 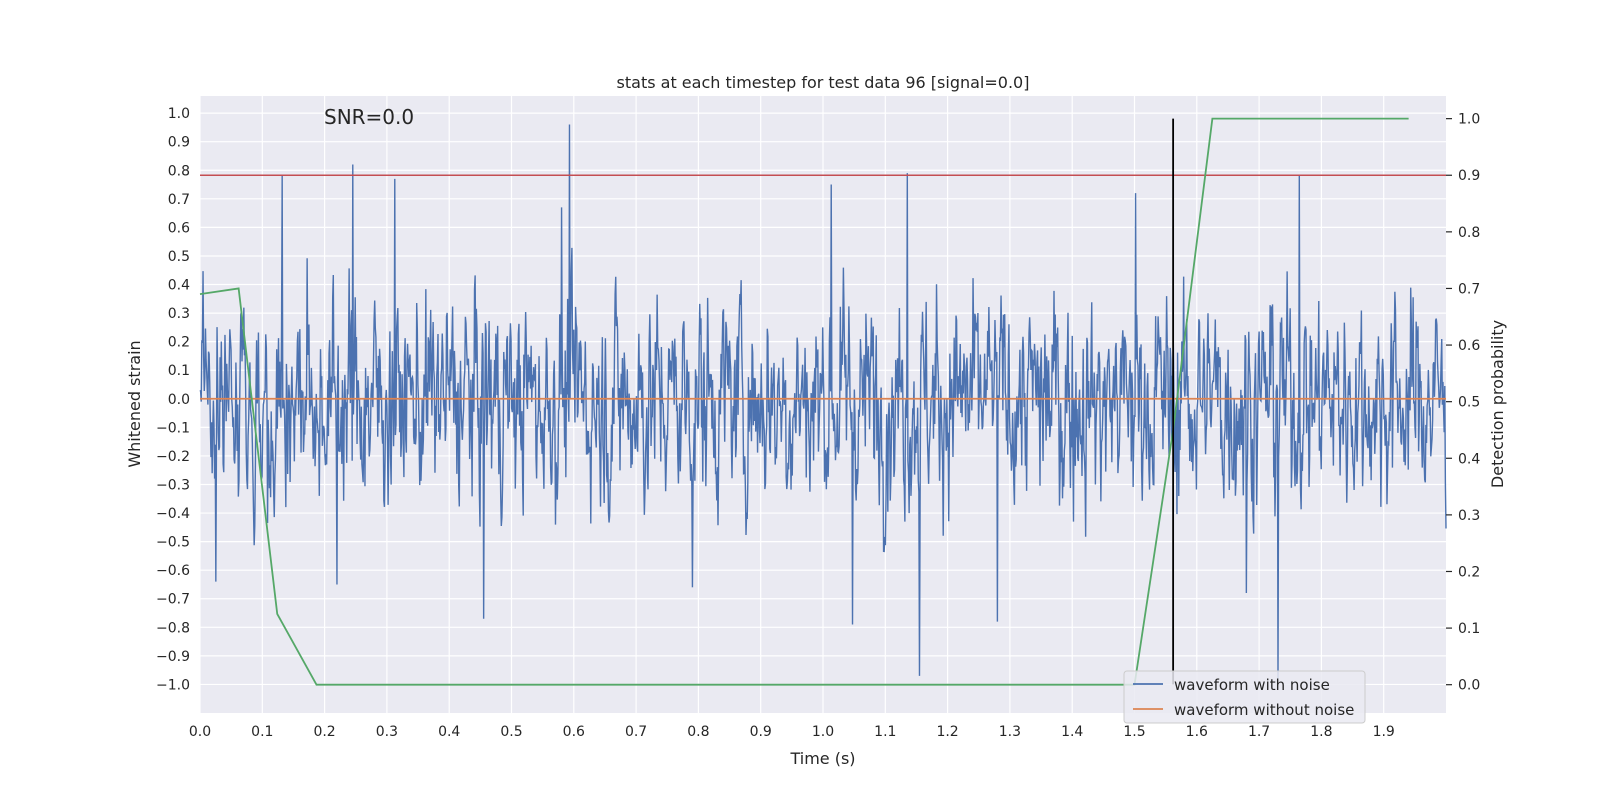 I want to click on x-tick-label: 0.8, so click(x=698, y=732).